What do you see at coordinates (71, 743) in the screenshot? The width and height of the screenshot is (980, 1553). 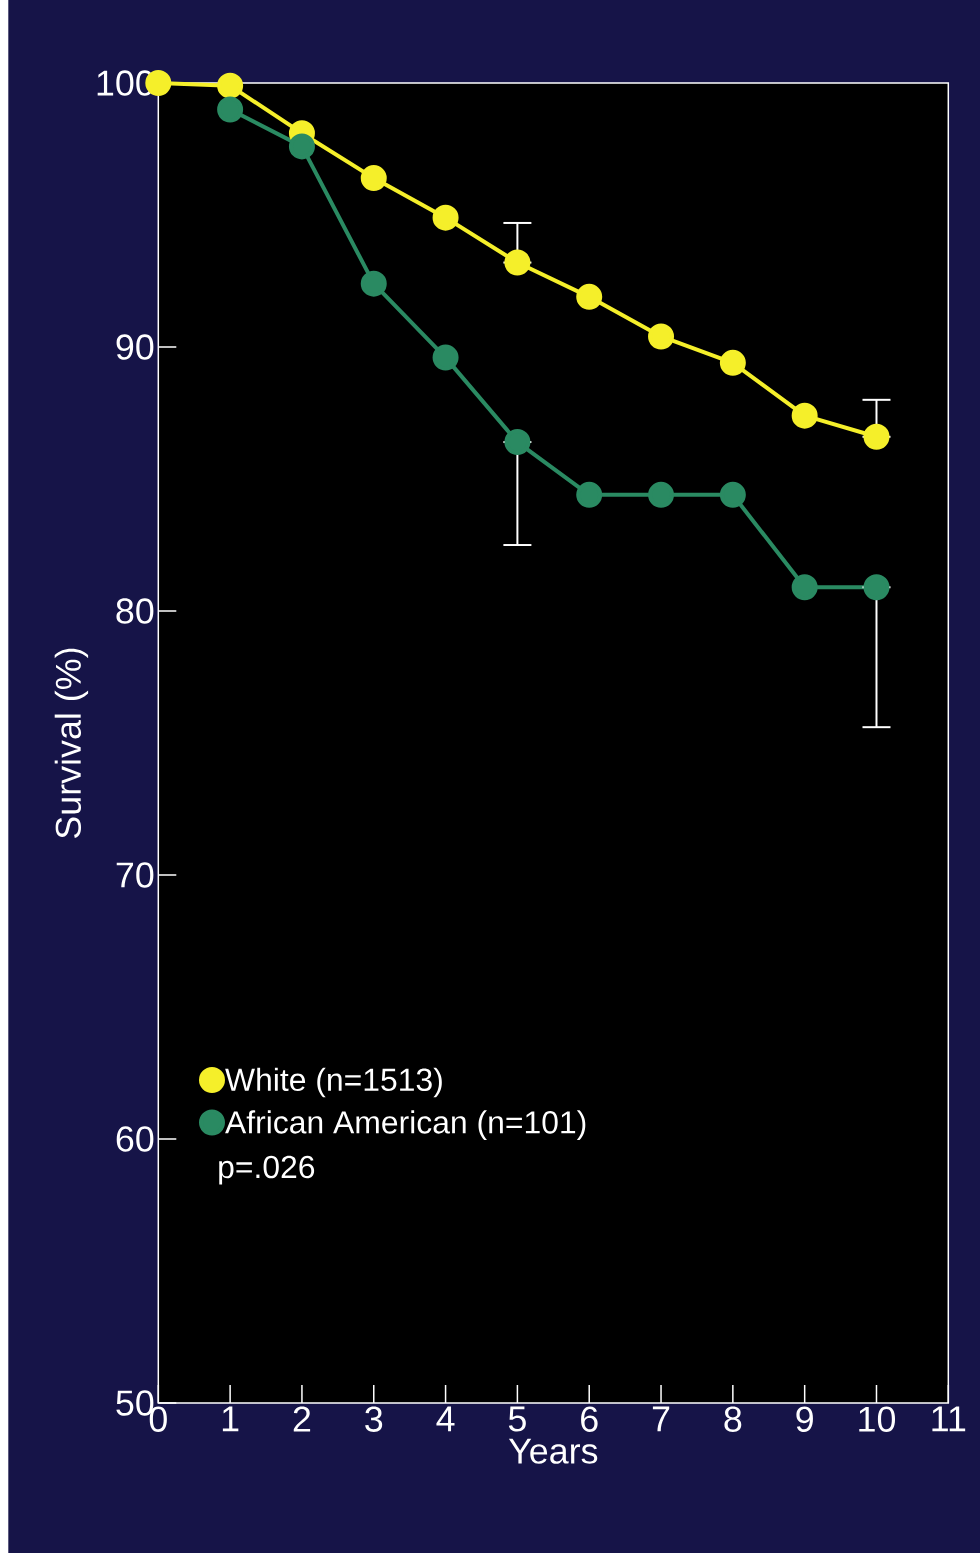 I see `y-axis-title: Survival (%)` at bounding box center [71, 743].